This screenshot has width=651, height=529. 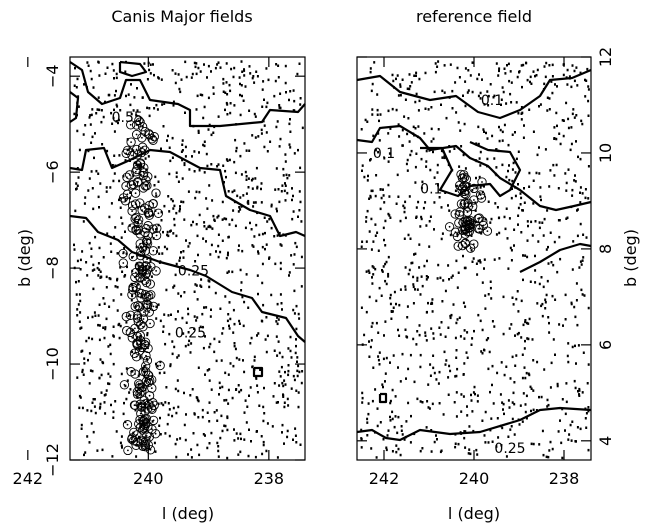 I want to click on y-tick-label: 12, so click(x=605, y=57).